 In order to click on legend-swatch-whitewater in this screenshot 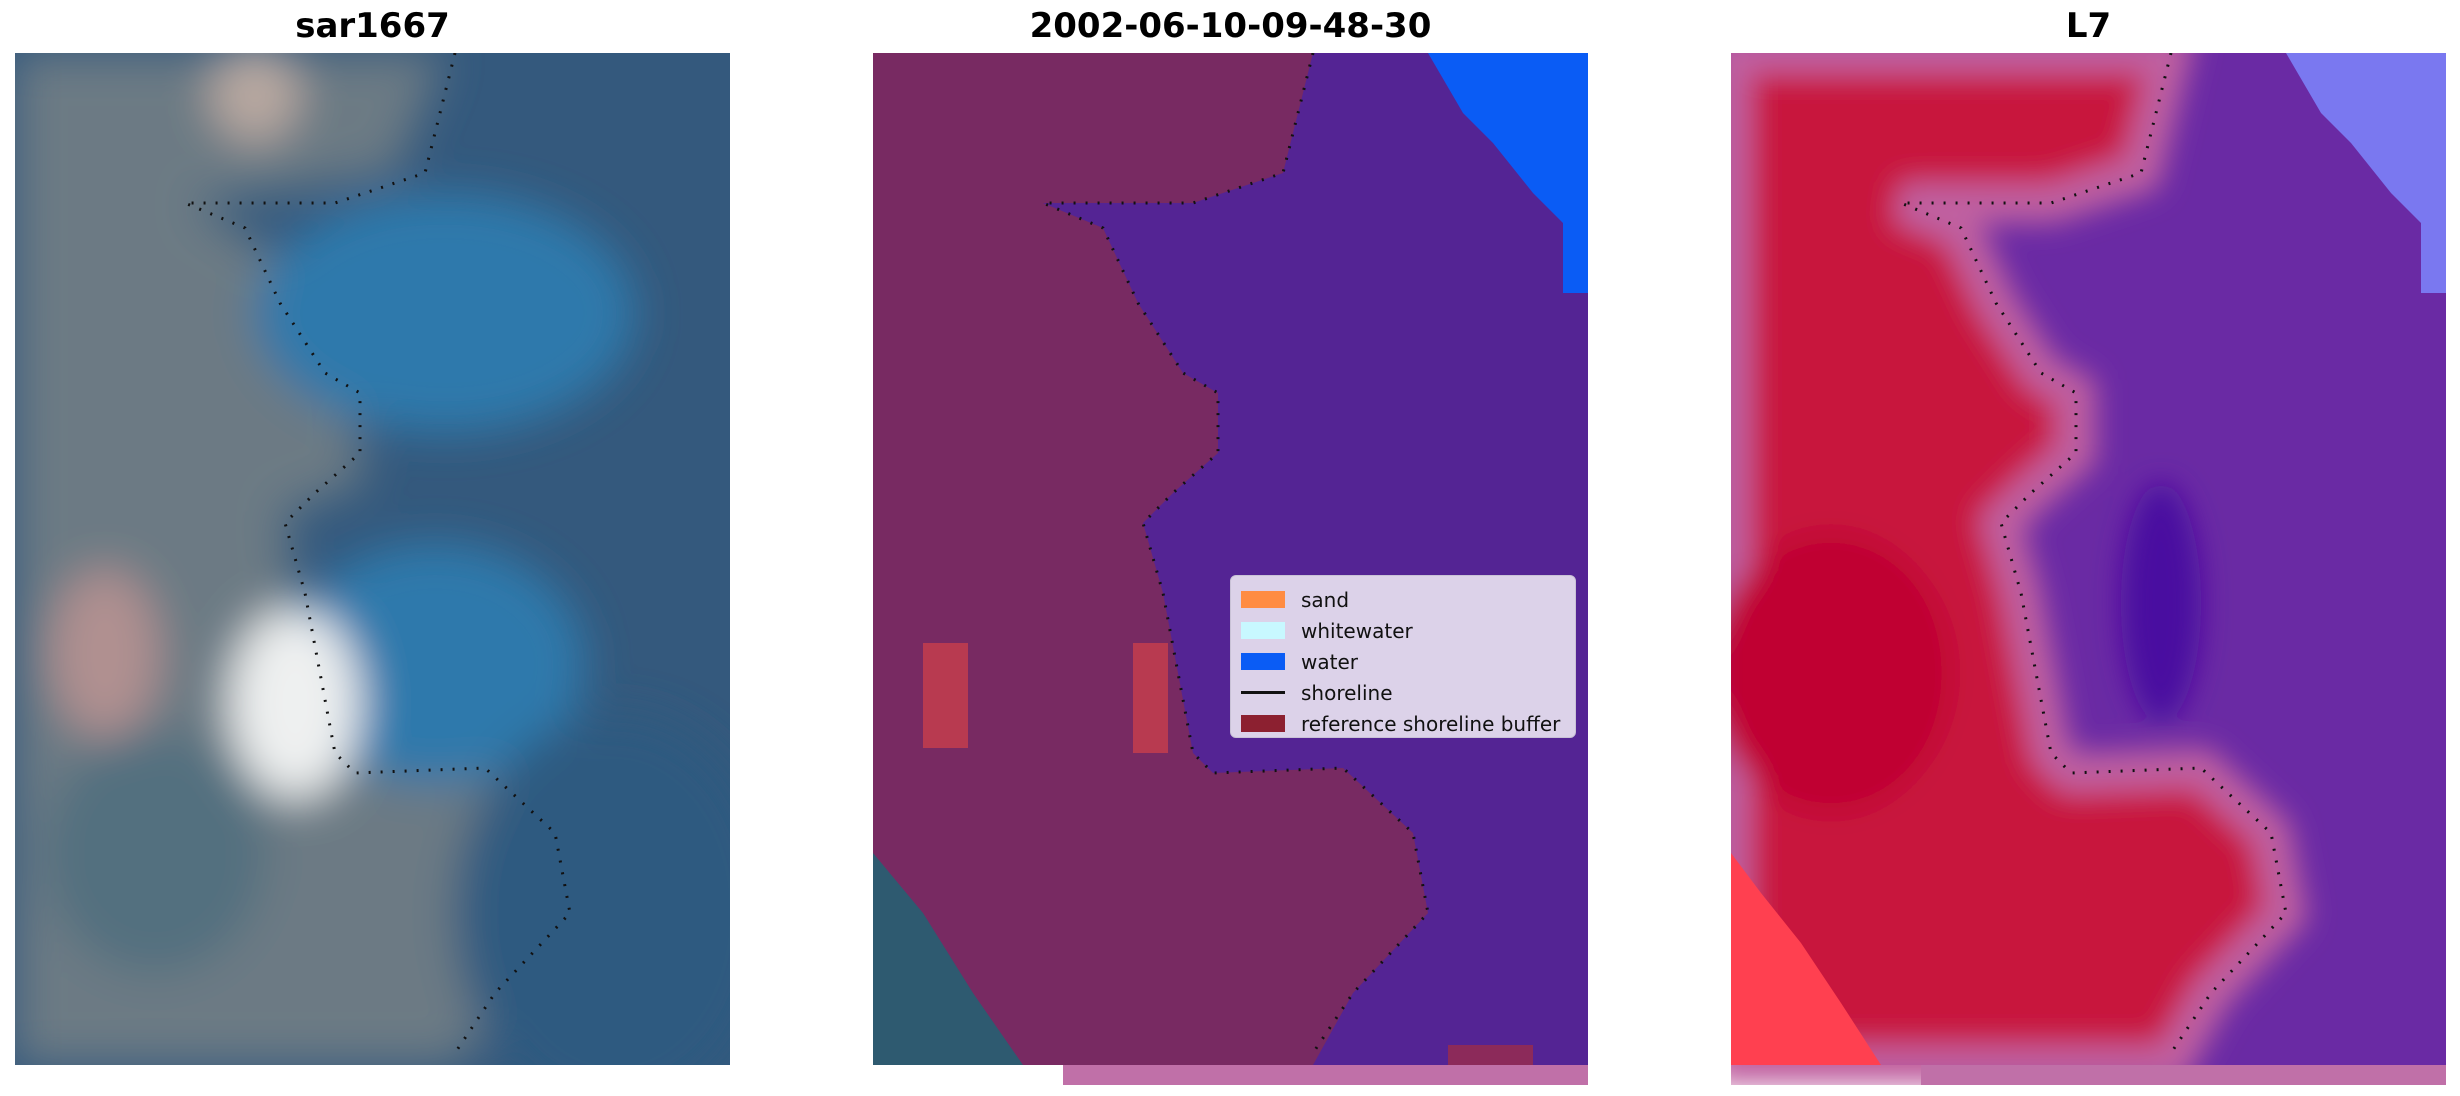, I will do `click(1263, 630)`.